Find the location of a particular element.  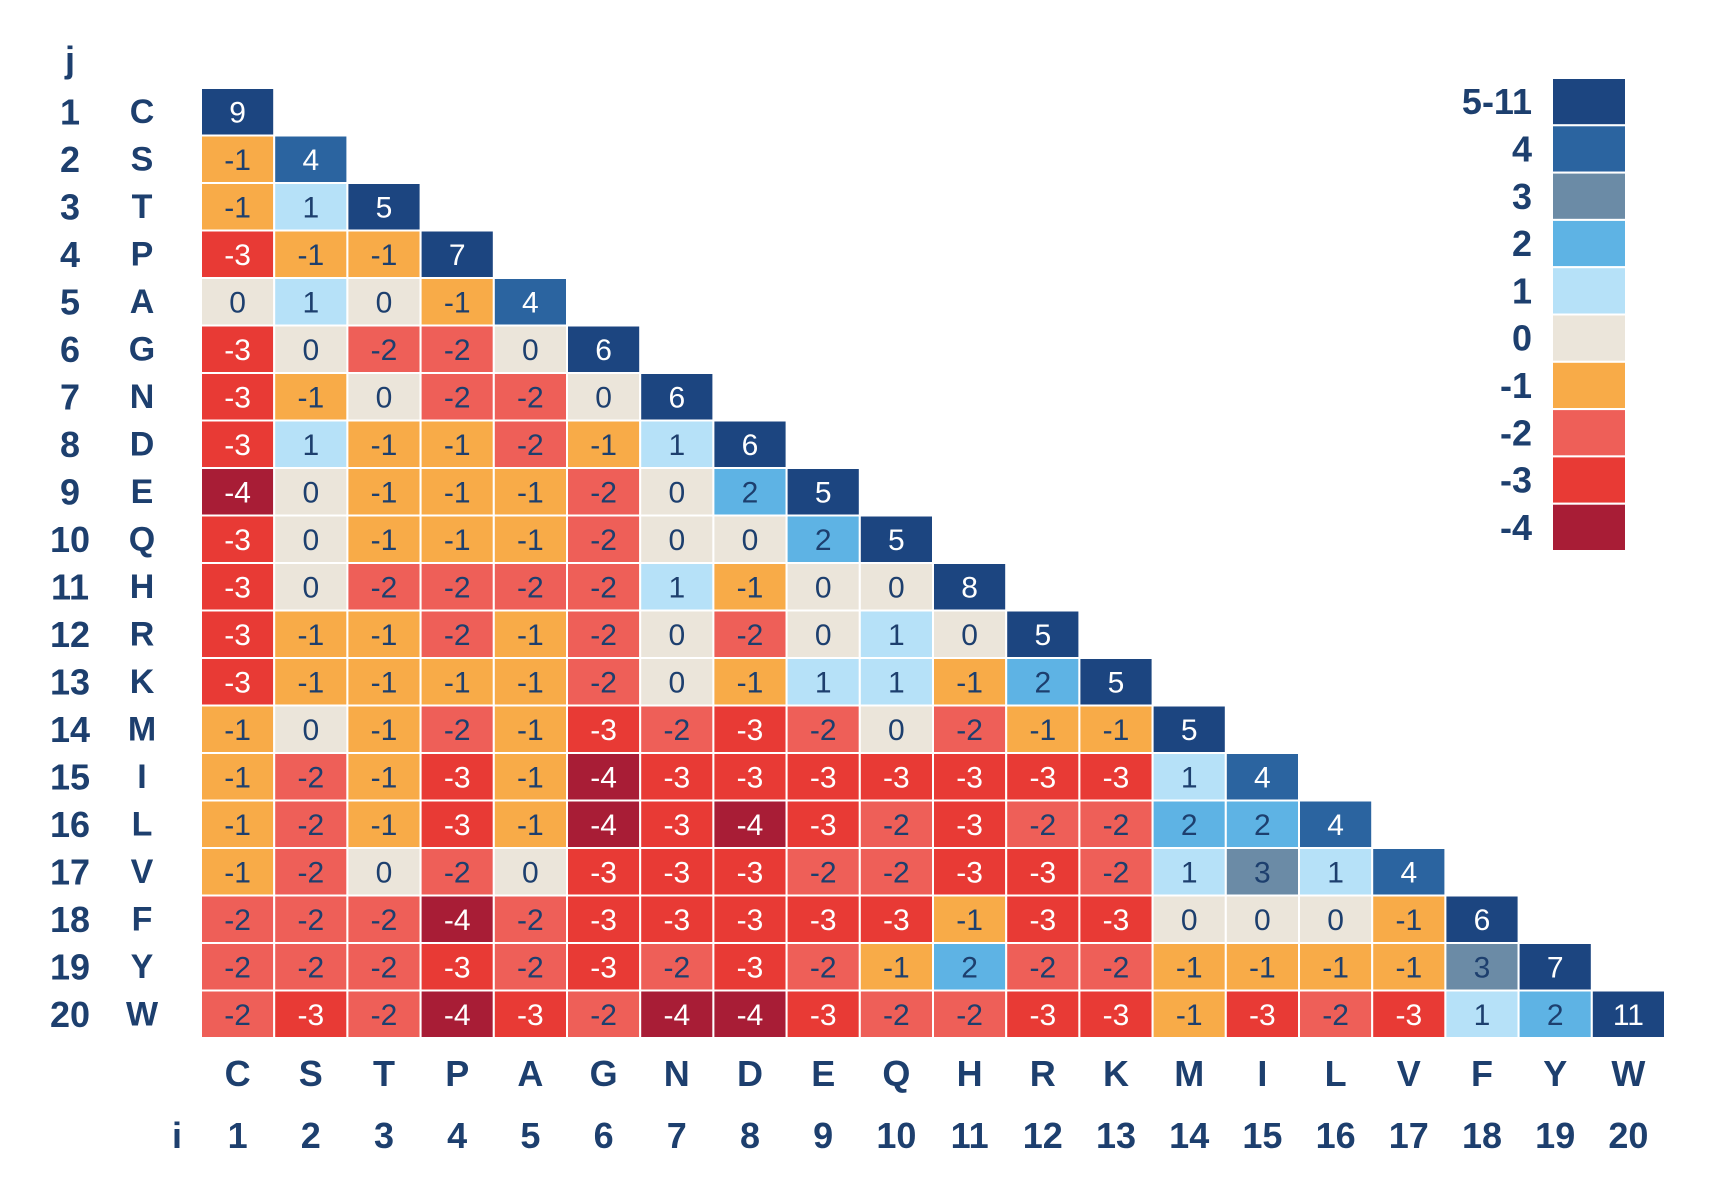

column-index-label: 3 is located at coordinates (384, 1135).